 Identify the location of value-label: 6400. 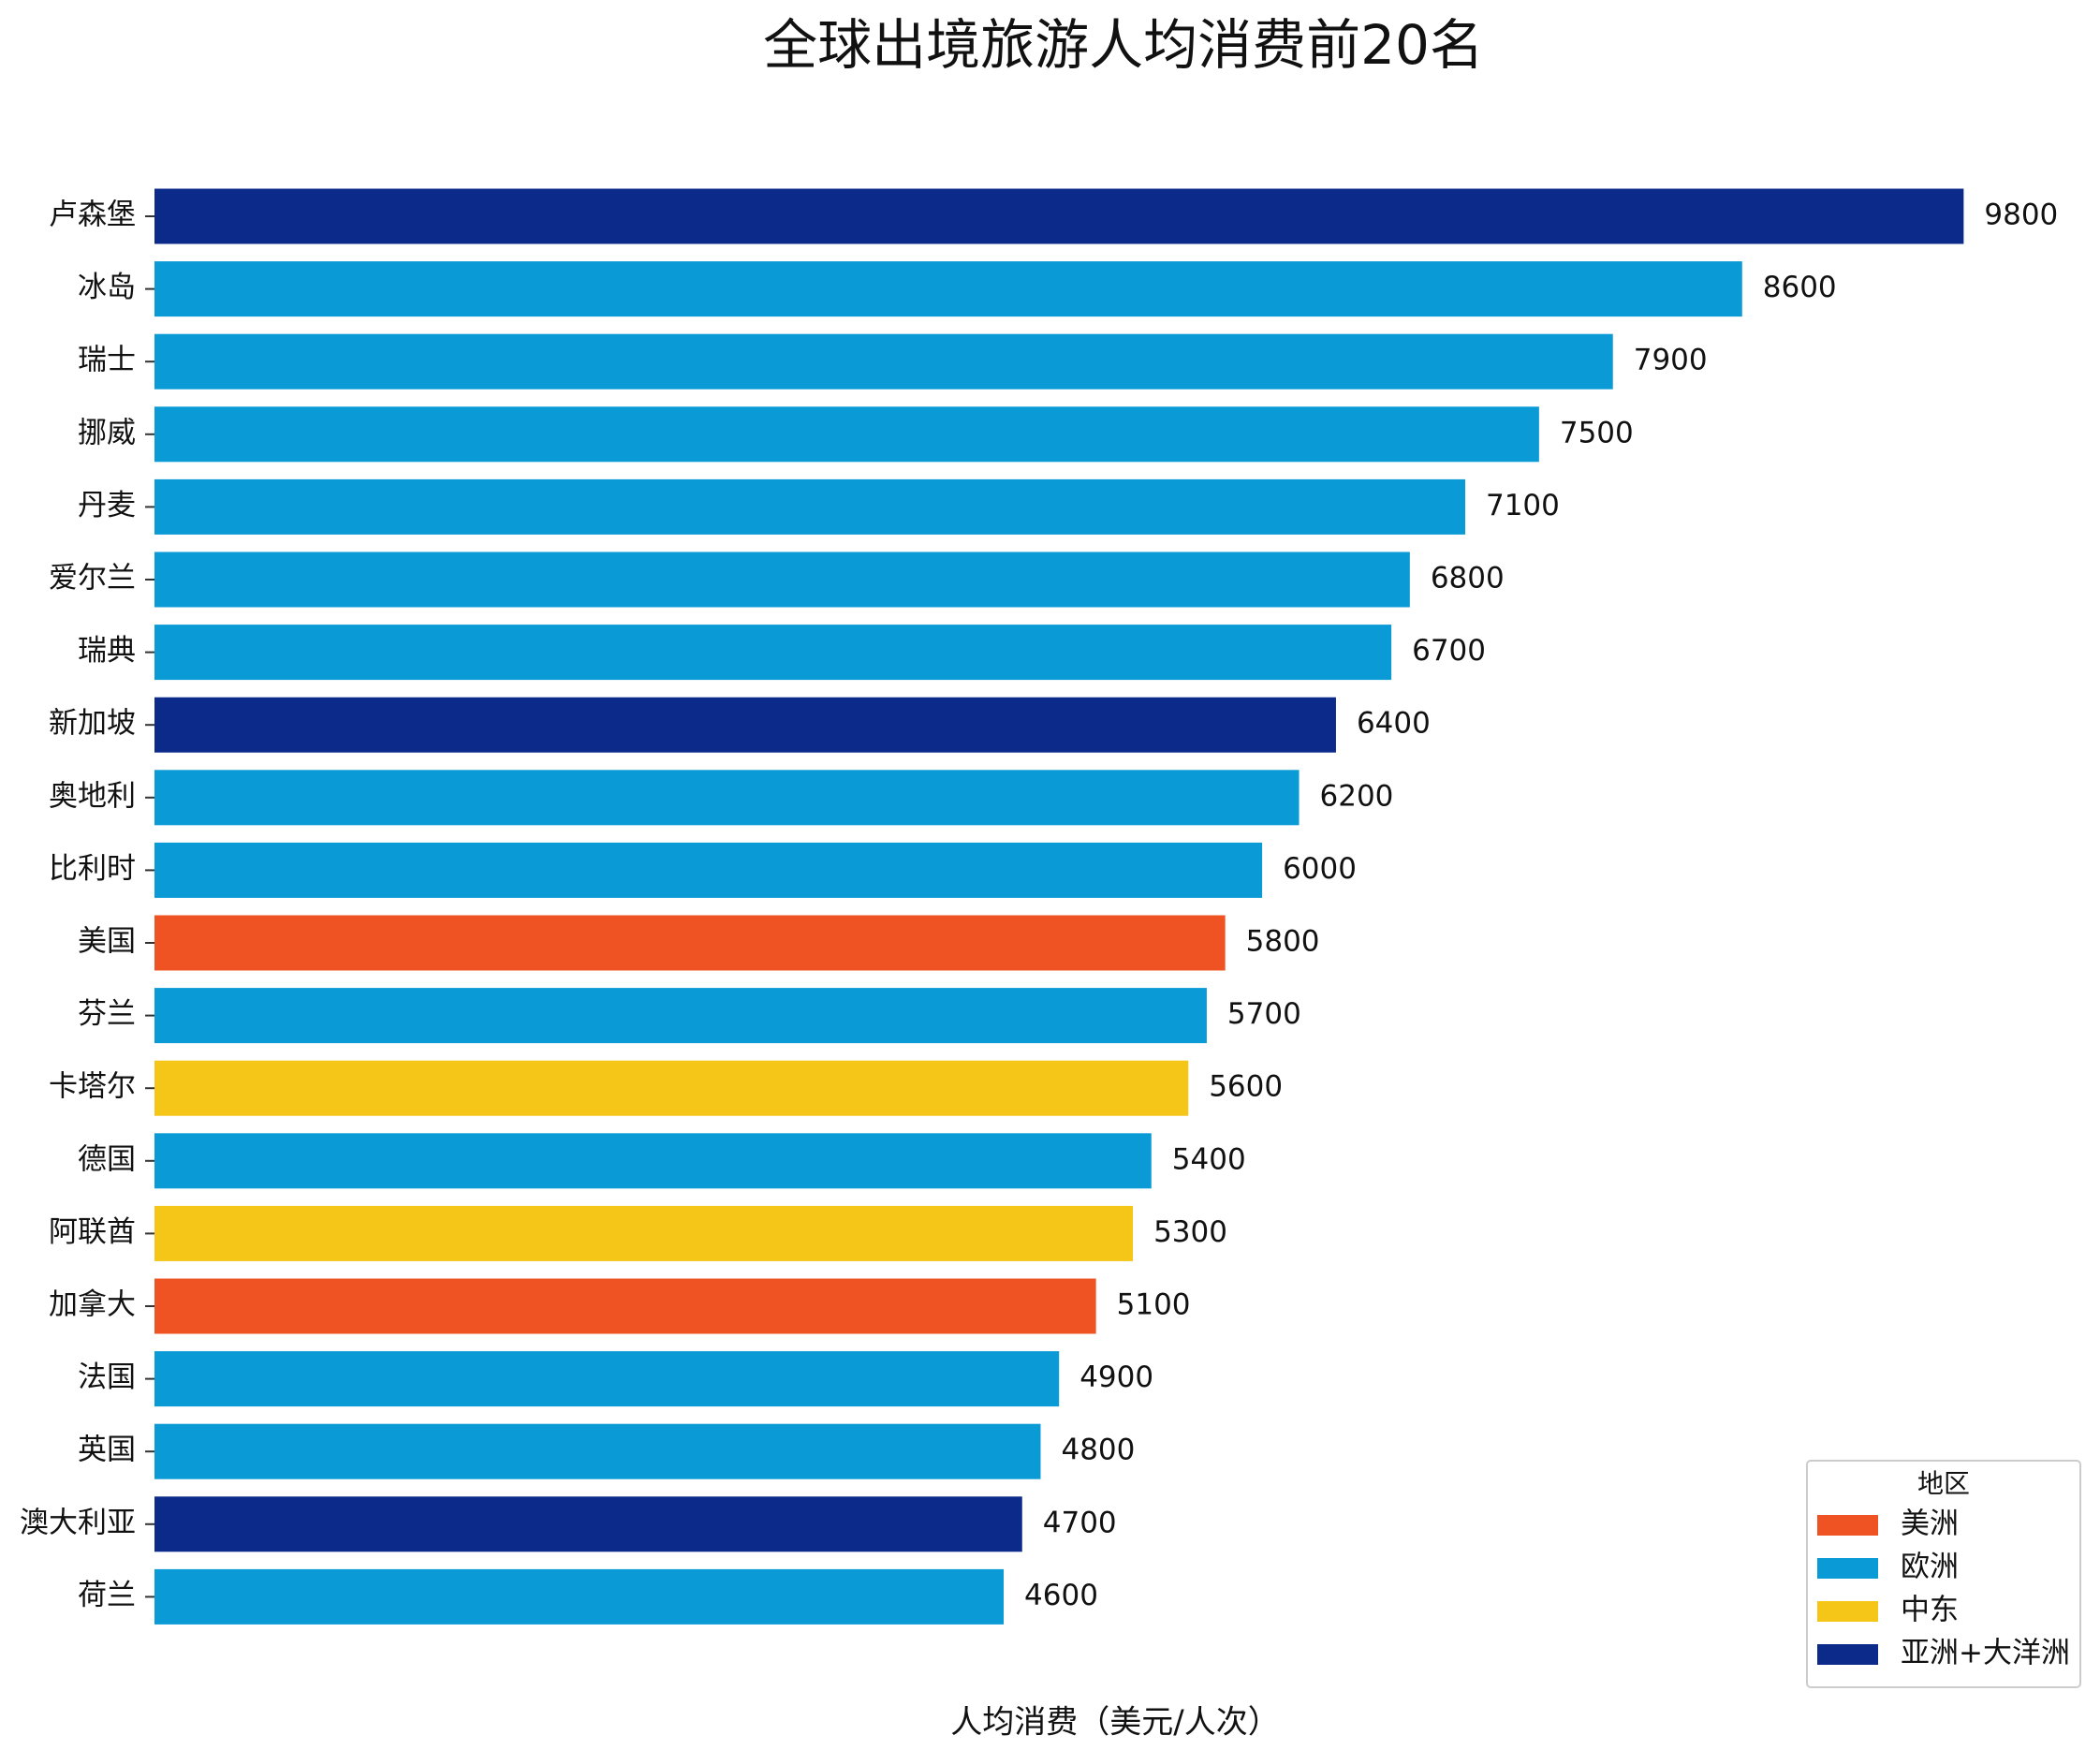
(1394, 724).